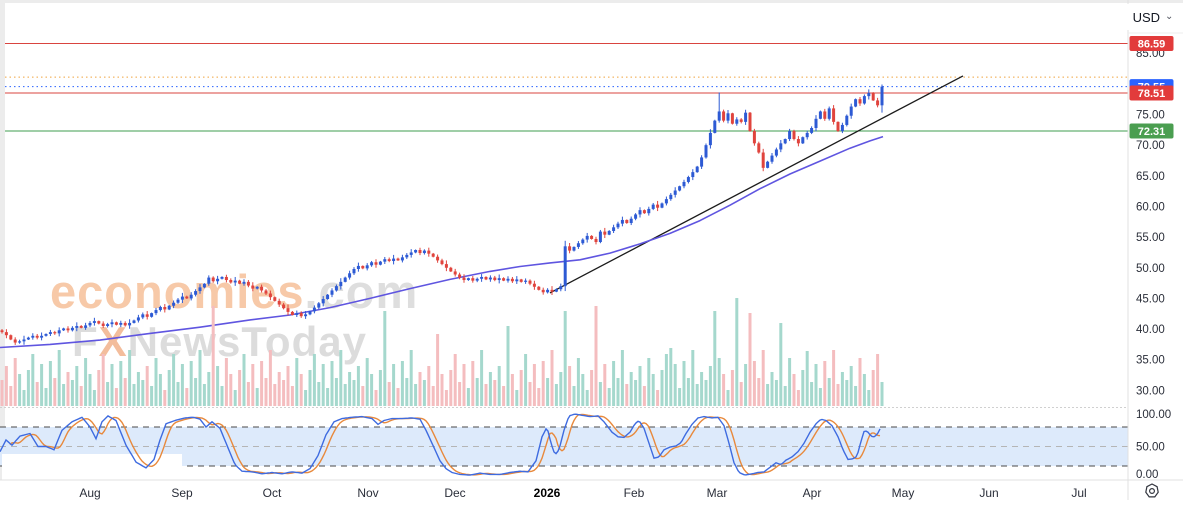 The height and width of the screenshot is (520, 1183). What do you see at coordinates (812, 493) in the screenshot?
I see `x-axis-label-apr: Apr` at bounding box center [812, 493].